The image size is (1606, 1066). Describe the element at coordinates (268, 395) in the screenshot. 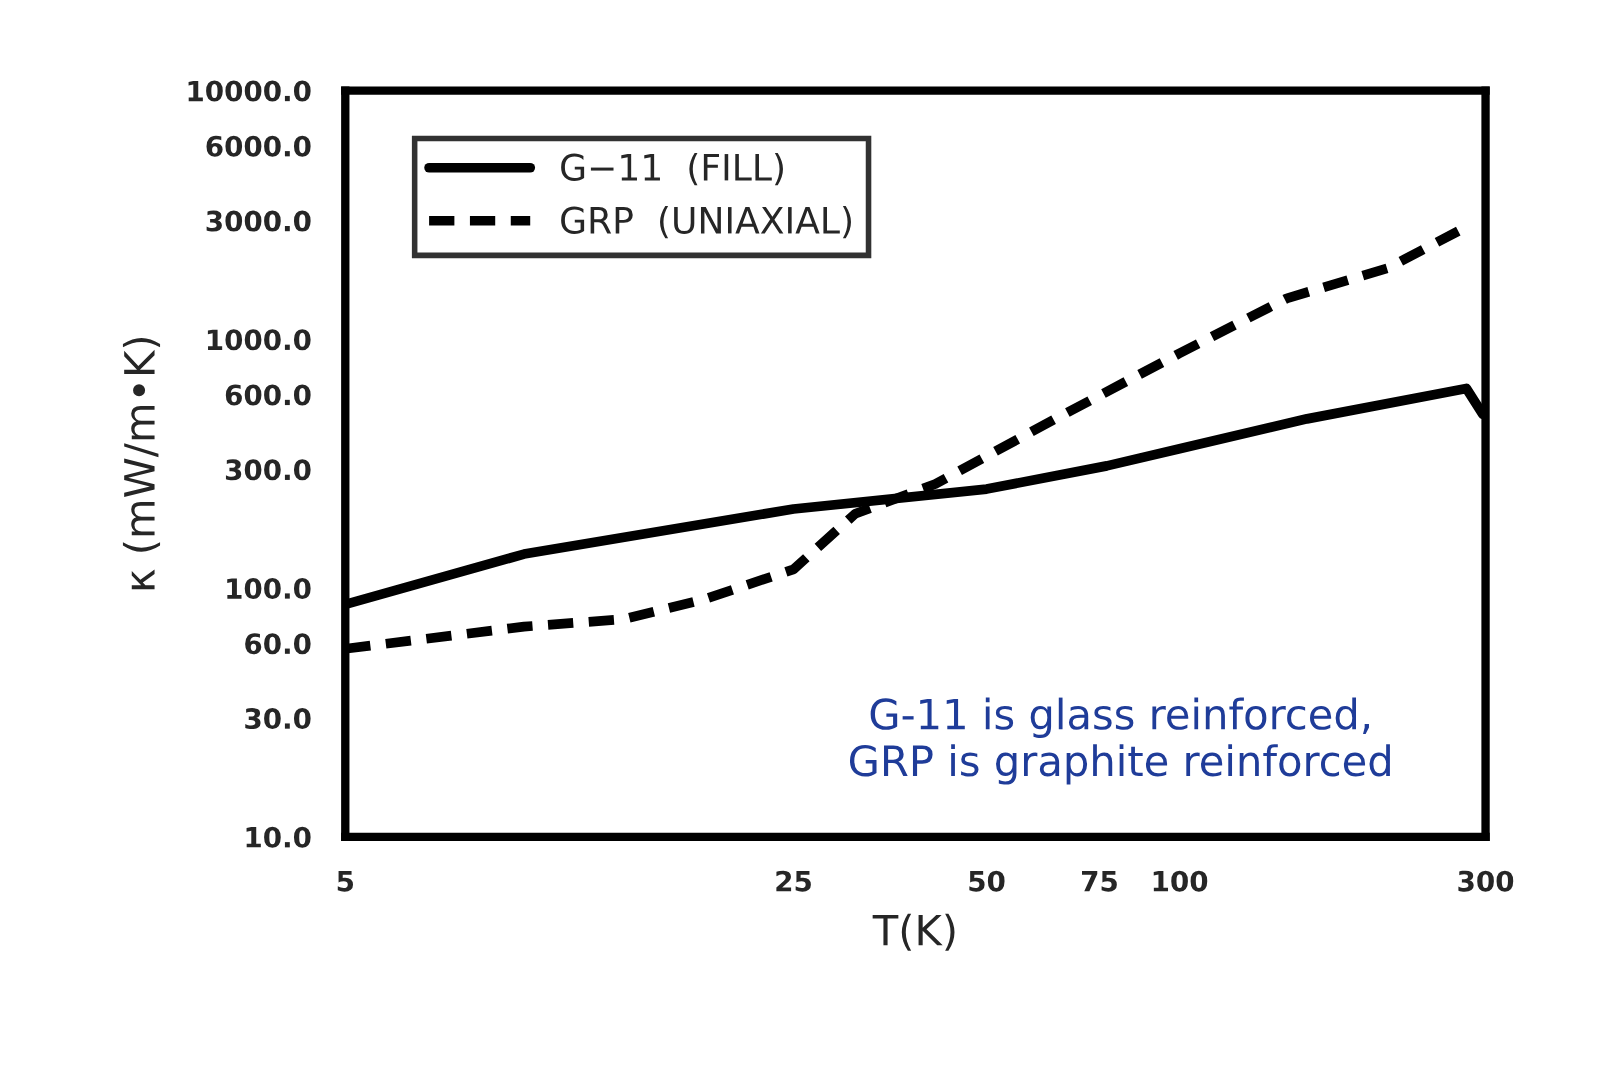

I see `y-tick-label: 600.0` at that location.